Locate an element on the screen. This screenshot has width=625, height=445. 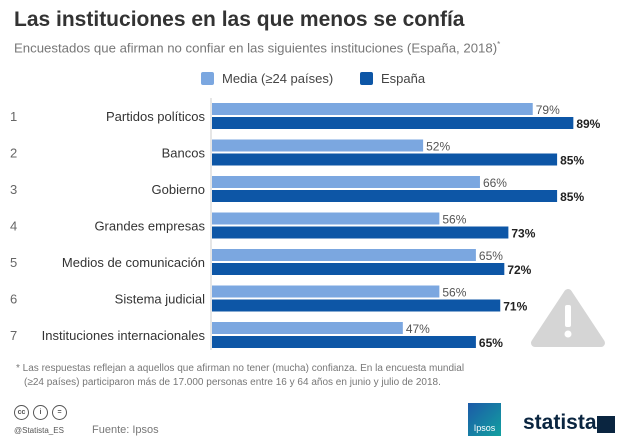
rank-label: 4 is located at coordinates (13, 226).